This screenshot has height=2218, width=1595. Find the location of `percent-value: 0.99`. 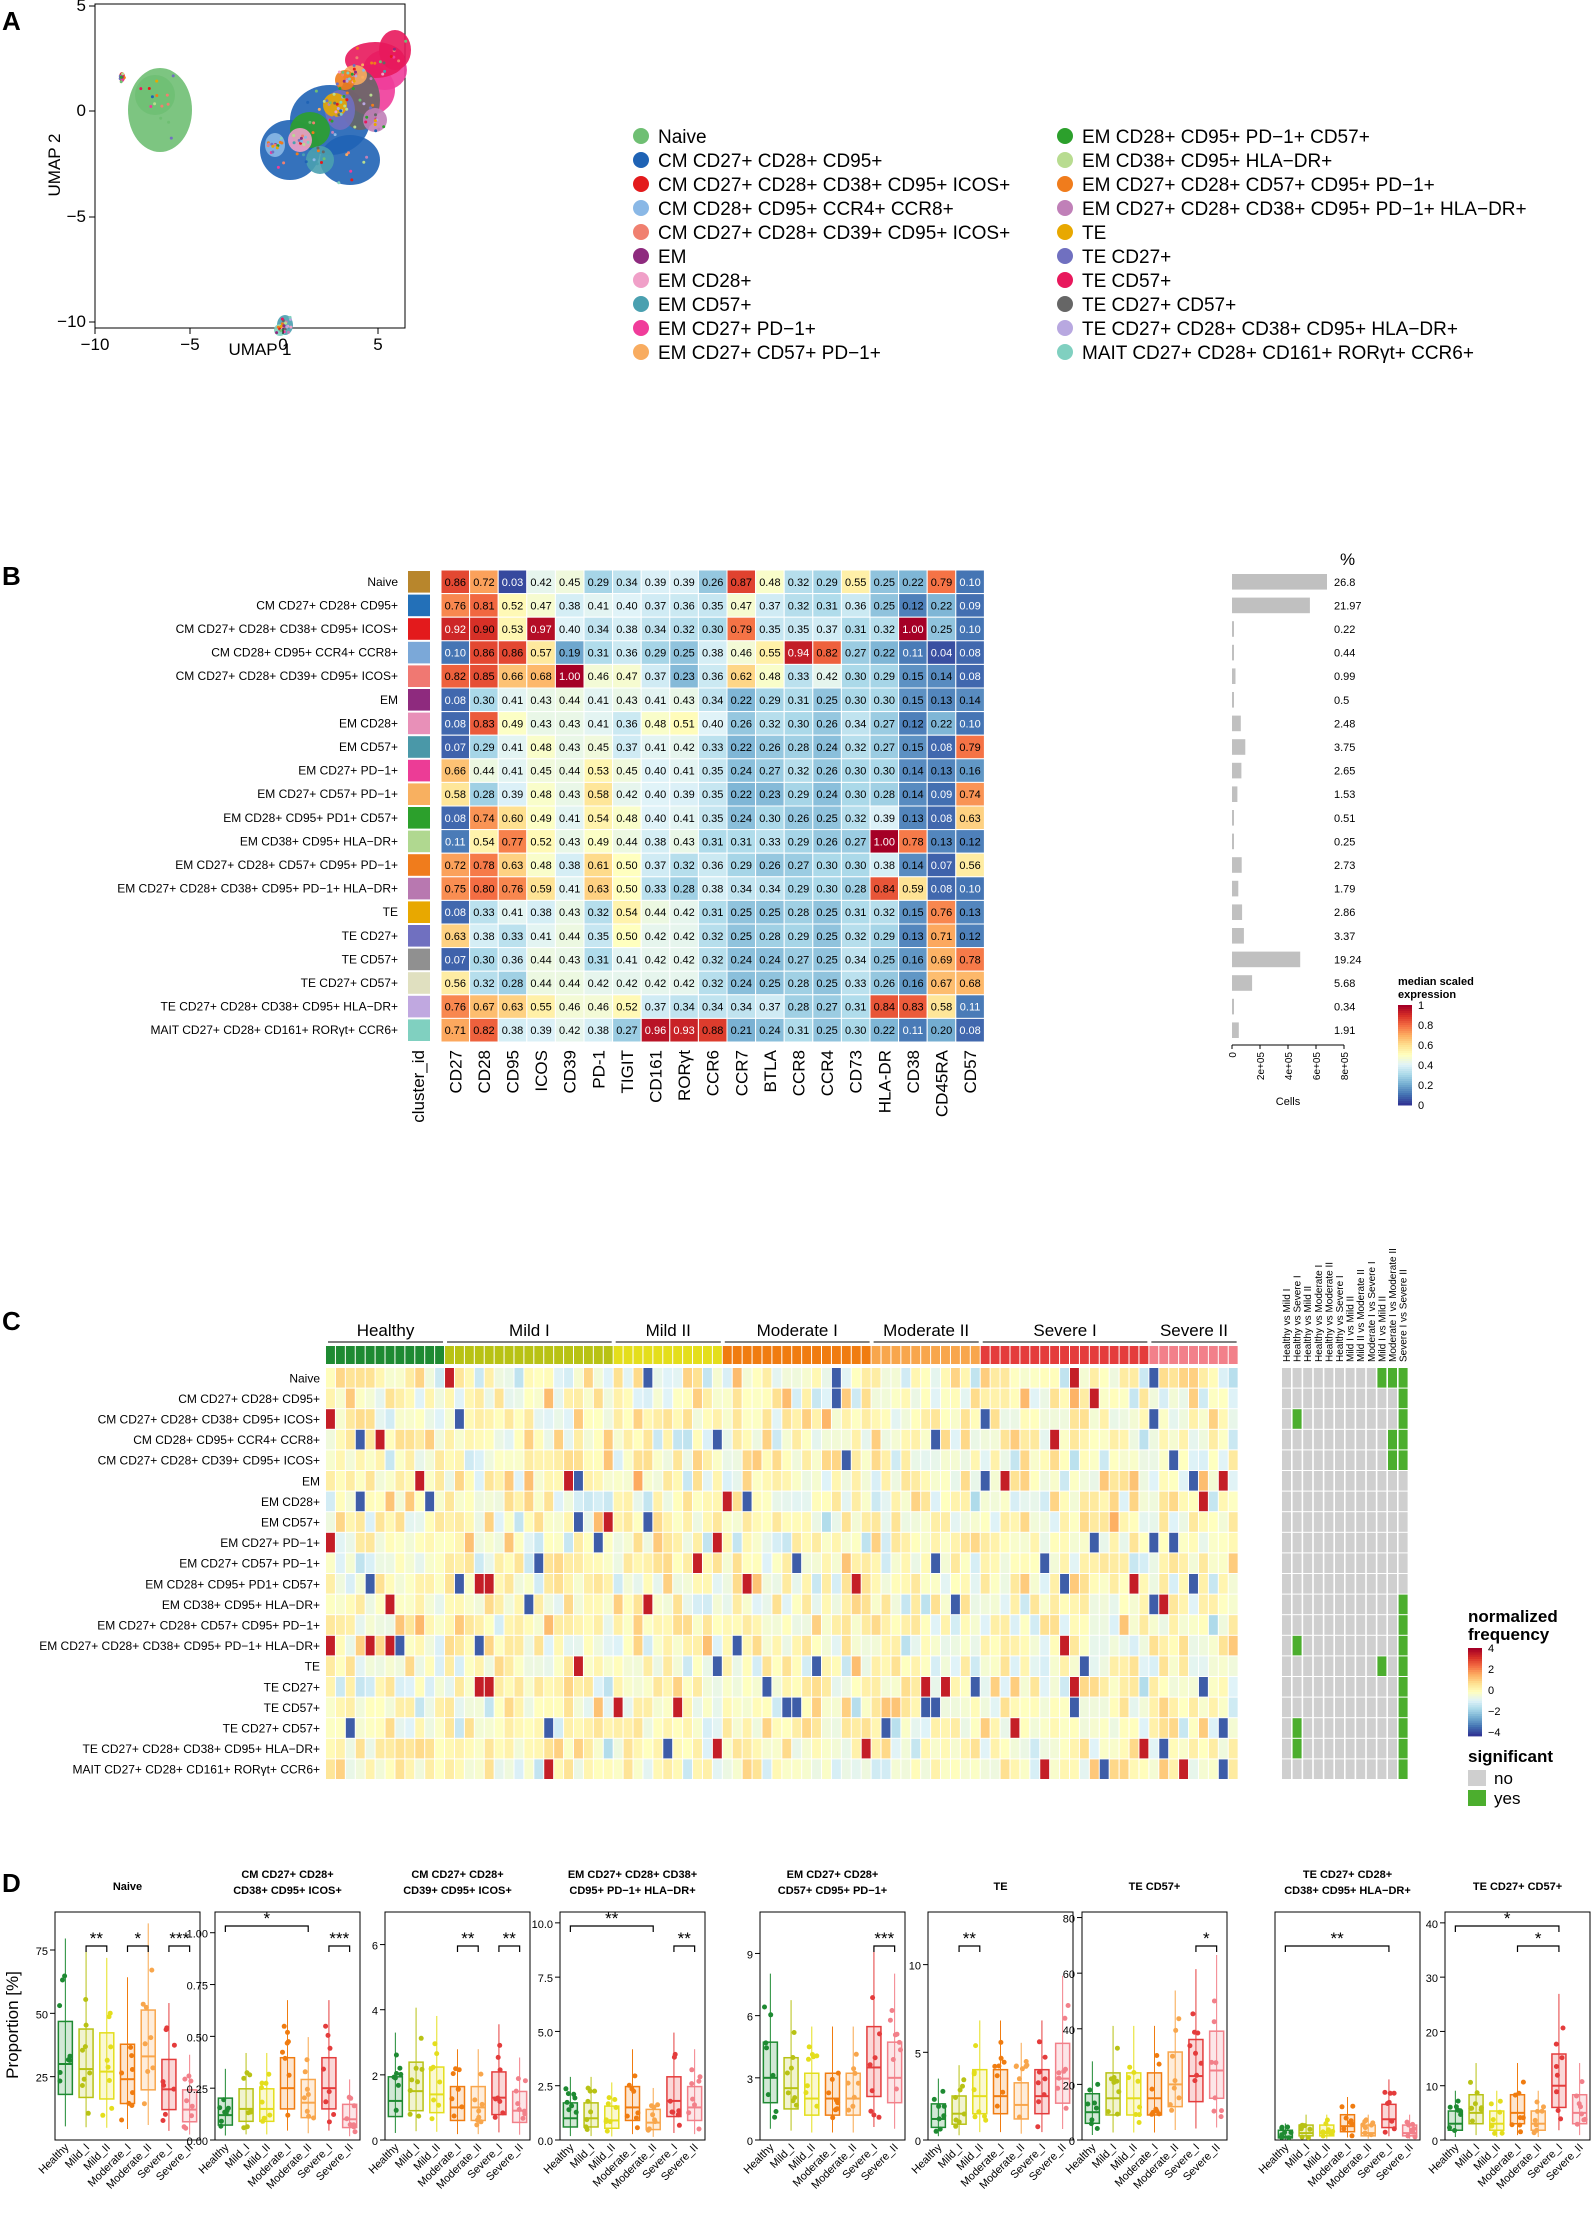

percent-value: 0.99 is located at coordinates (1344, 677).